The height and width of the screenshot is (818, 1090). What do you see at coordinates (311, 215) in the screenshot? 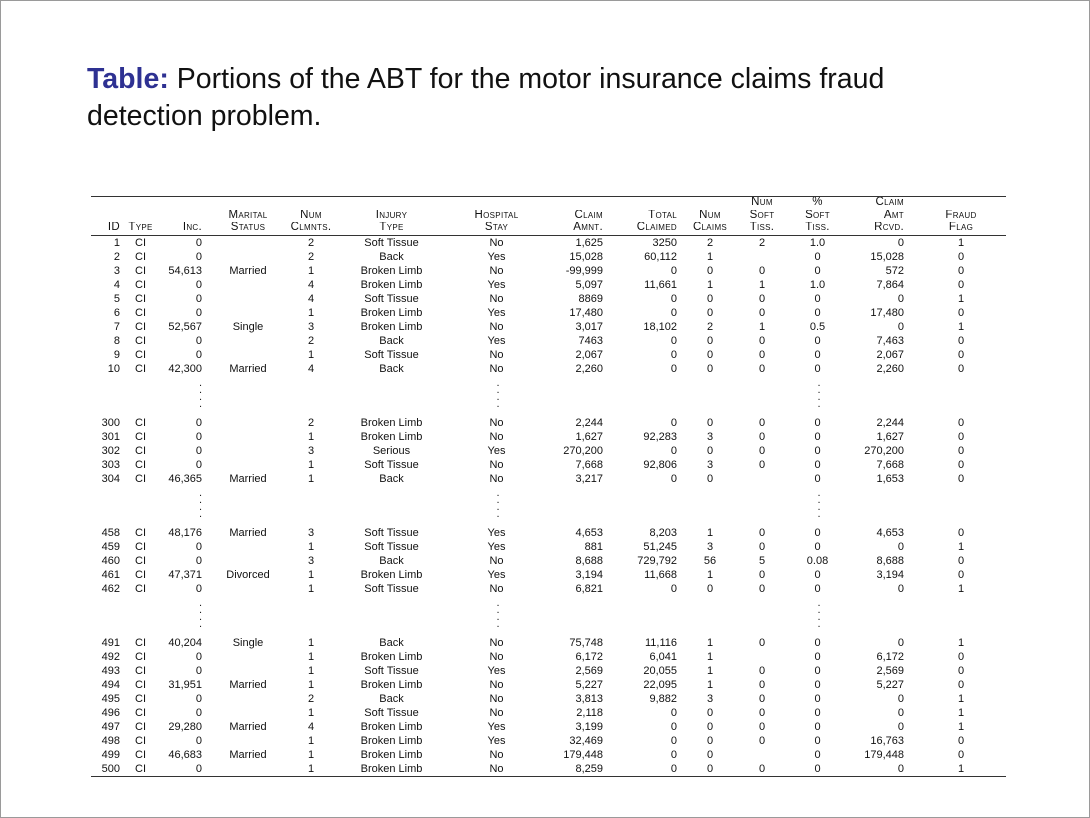
I see `column-header: Num` at bounding box center [311, 215].